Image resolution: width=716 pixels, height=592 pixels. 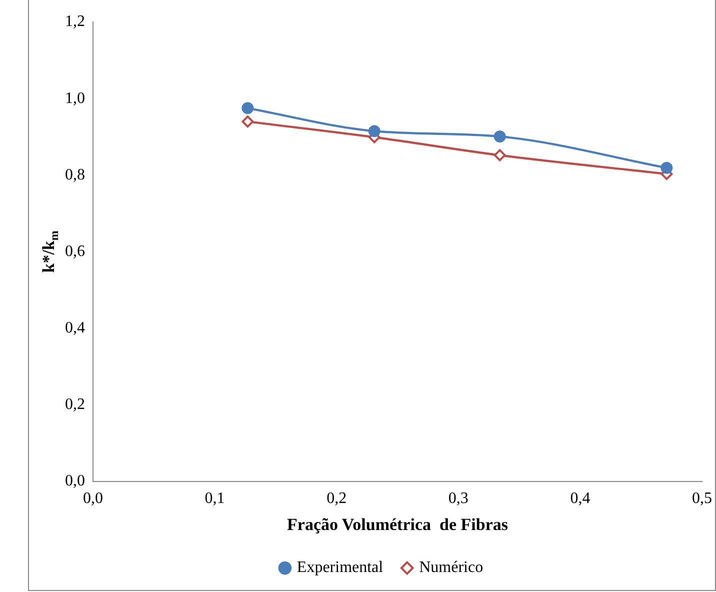 What do you see at coordinates (214, 499) in the screenshot?
I see `x-tick-label: 0,1` at bounding box center [214, 499].